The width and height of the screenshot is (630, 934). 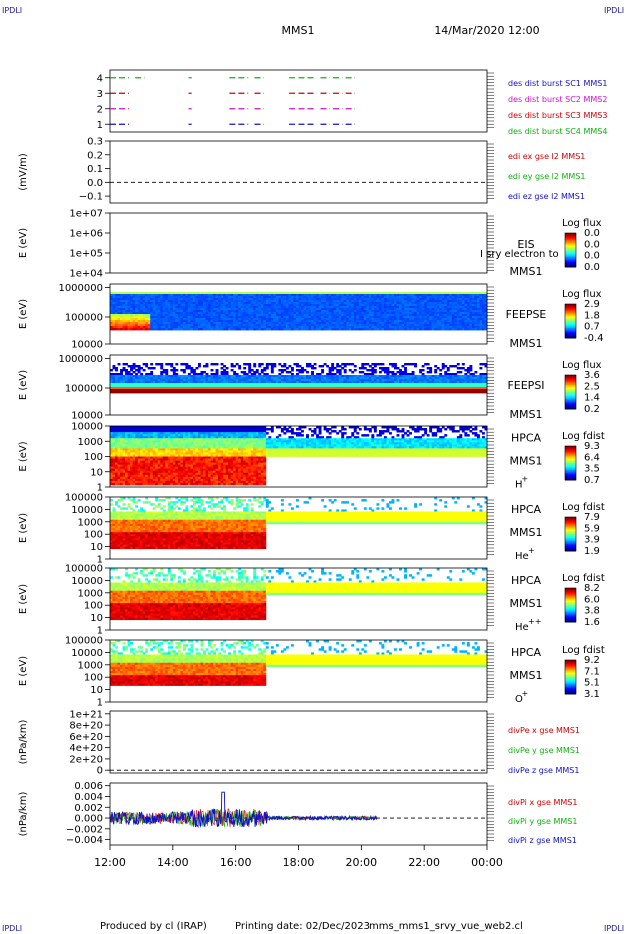 I want to click on colorbar-value-8-2: 5.1, so click(x=592, y=683).